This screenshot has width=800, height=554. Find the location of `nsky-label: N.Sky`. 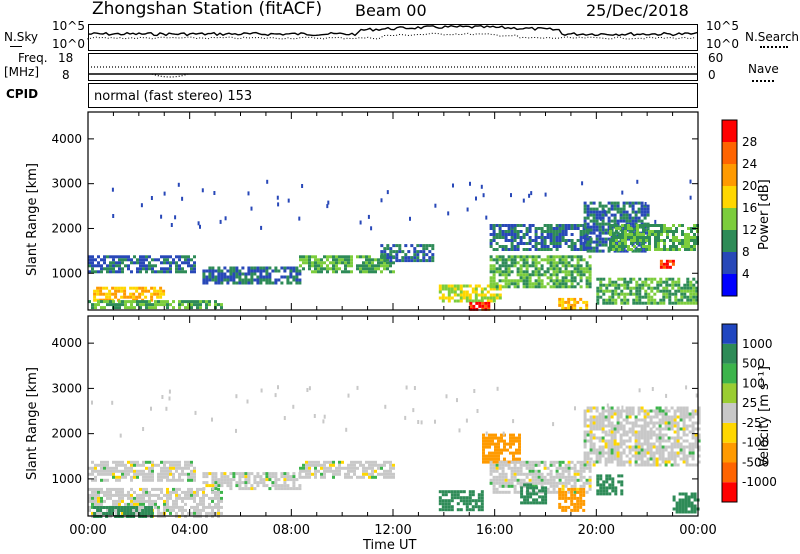

nsky-label: N.Sky is located at coordinates (21, 37).